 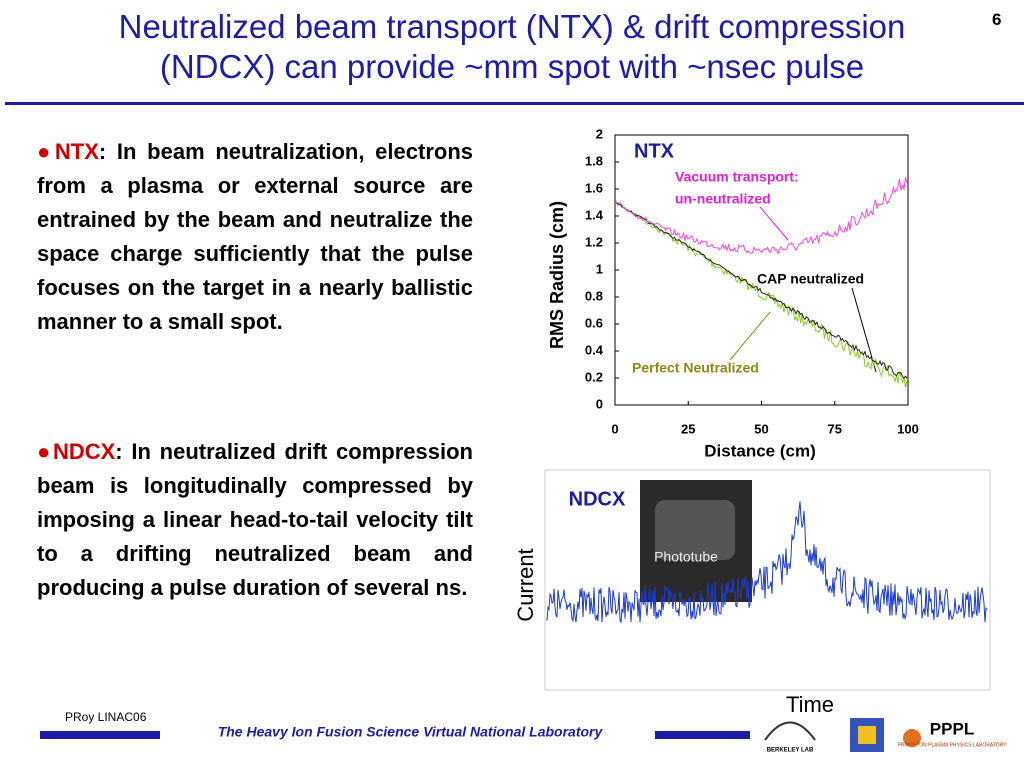 What do you see at coordinates (952, 728) in the screenshot?
I see `logo-pppl: PPPL` at bounding box center [952, 728].